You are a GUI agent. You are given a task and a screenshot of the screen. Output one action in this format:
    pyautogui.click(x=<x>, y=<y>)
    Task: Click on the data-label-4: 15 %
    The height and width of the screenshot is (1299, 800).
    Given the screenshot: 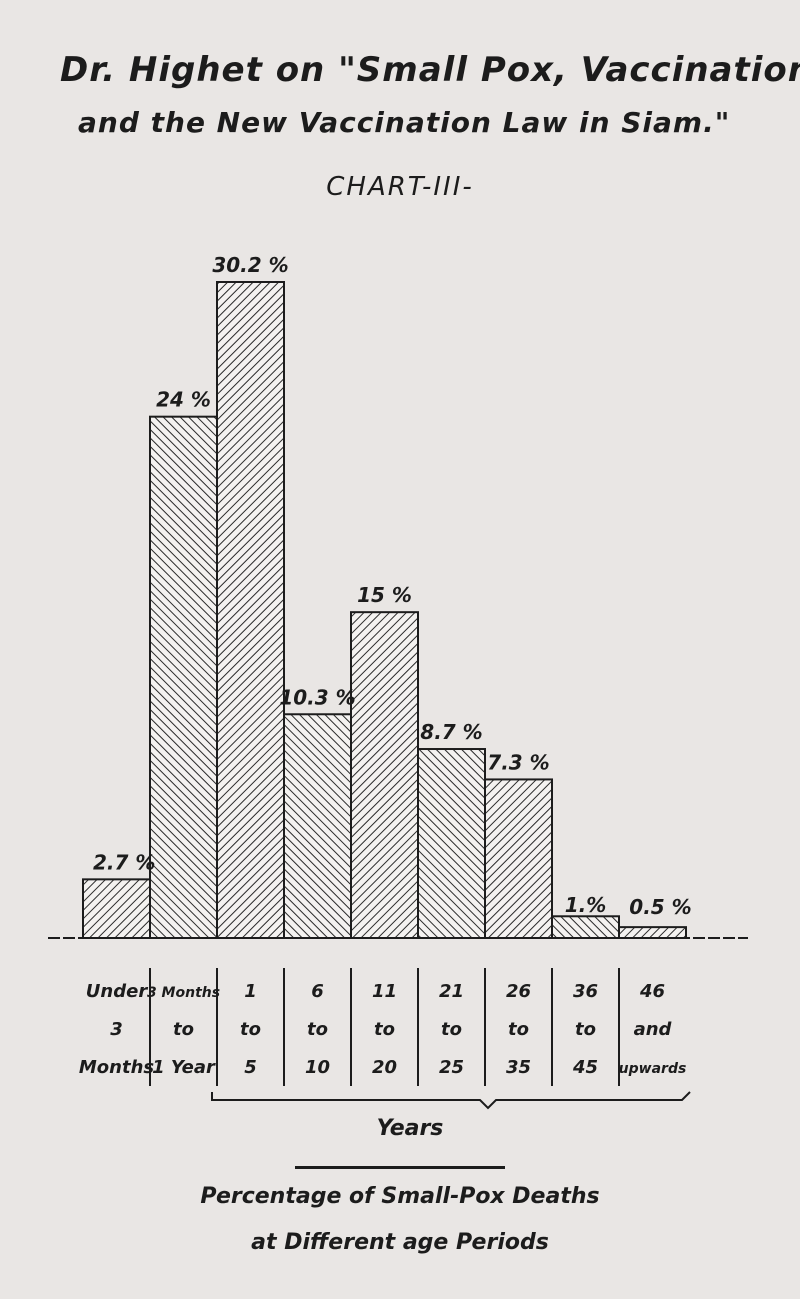 What is the action you would take?
    pyautogui.click(x=384, y=595)
    